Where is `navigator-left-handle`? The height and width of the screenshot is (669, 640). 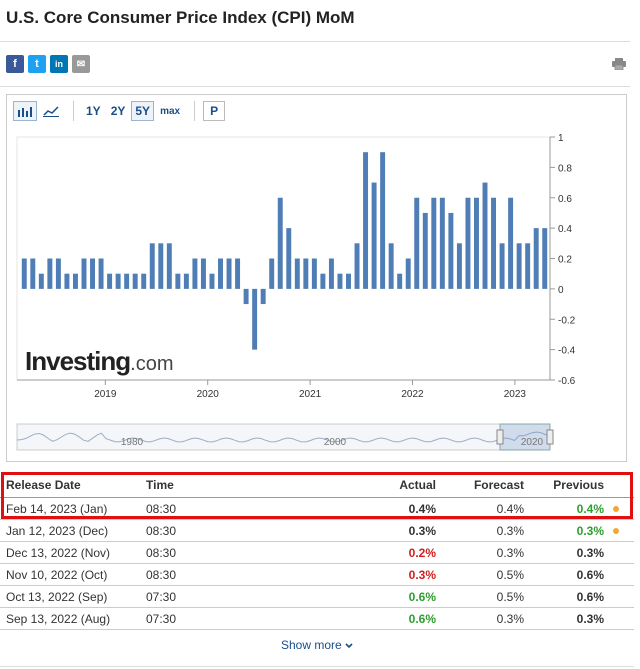 navigator-left-handle is located at coordinates (500, 437).